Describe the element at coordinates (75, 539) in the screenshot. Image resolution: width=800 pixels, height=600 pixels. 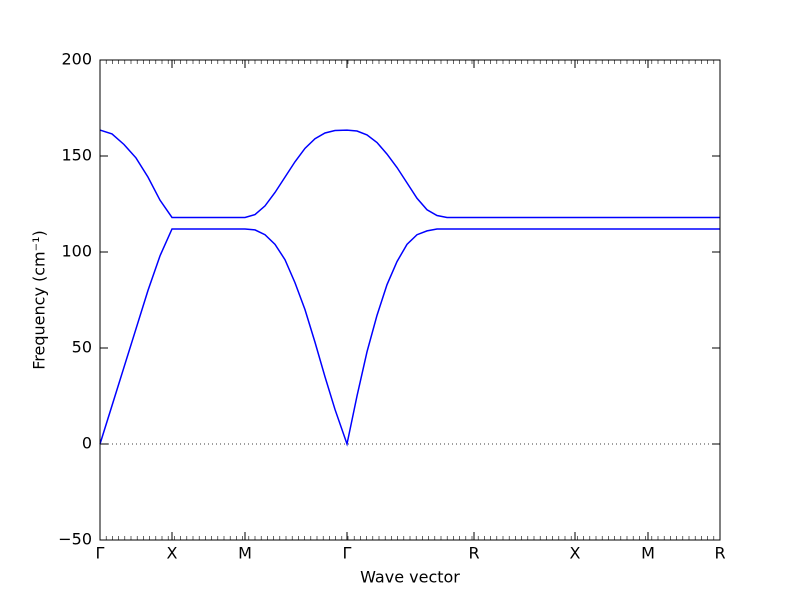
I see `y-tick-label: −50` at that location.